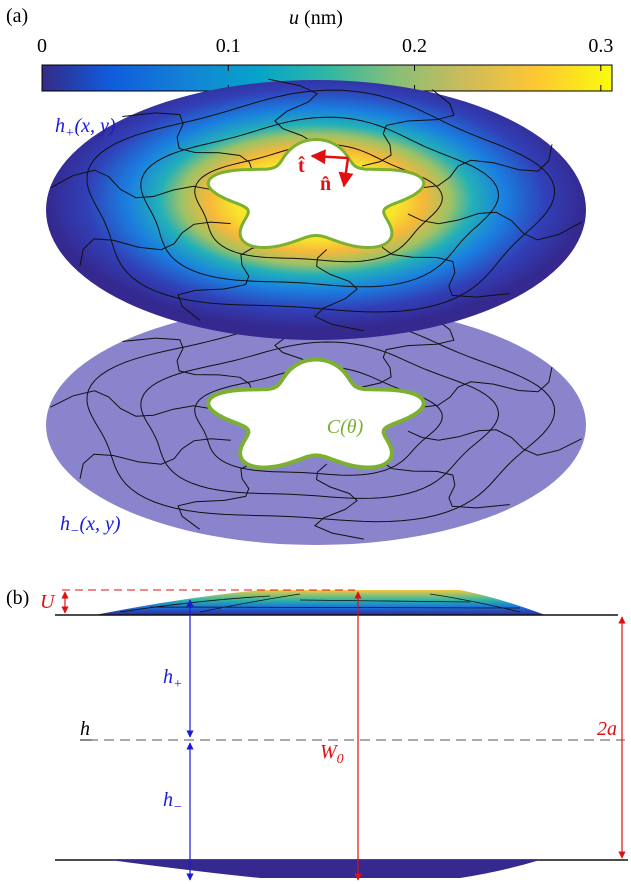  I want to click on deformed-slab, so click(320, 602).